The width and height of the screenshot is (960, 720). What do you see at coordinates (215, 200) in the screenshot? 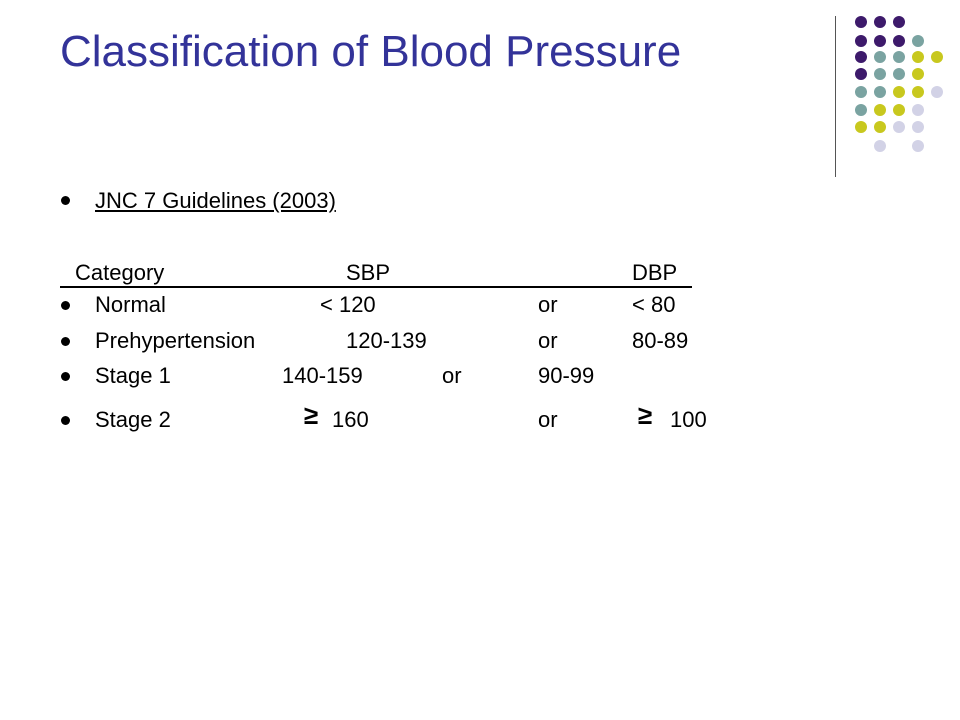
I see `guidelines-subtitle: JNC 7 Guidelines (2003)` at bounding box center [215, 200].